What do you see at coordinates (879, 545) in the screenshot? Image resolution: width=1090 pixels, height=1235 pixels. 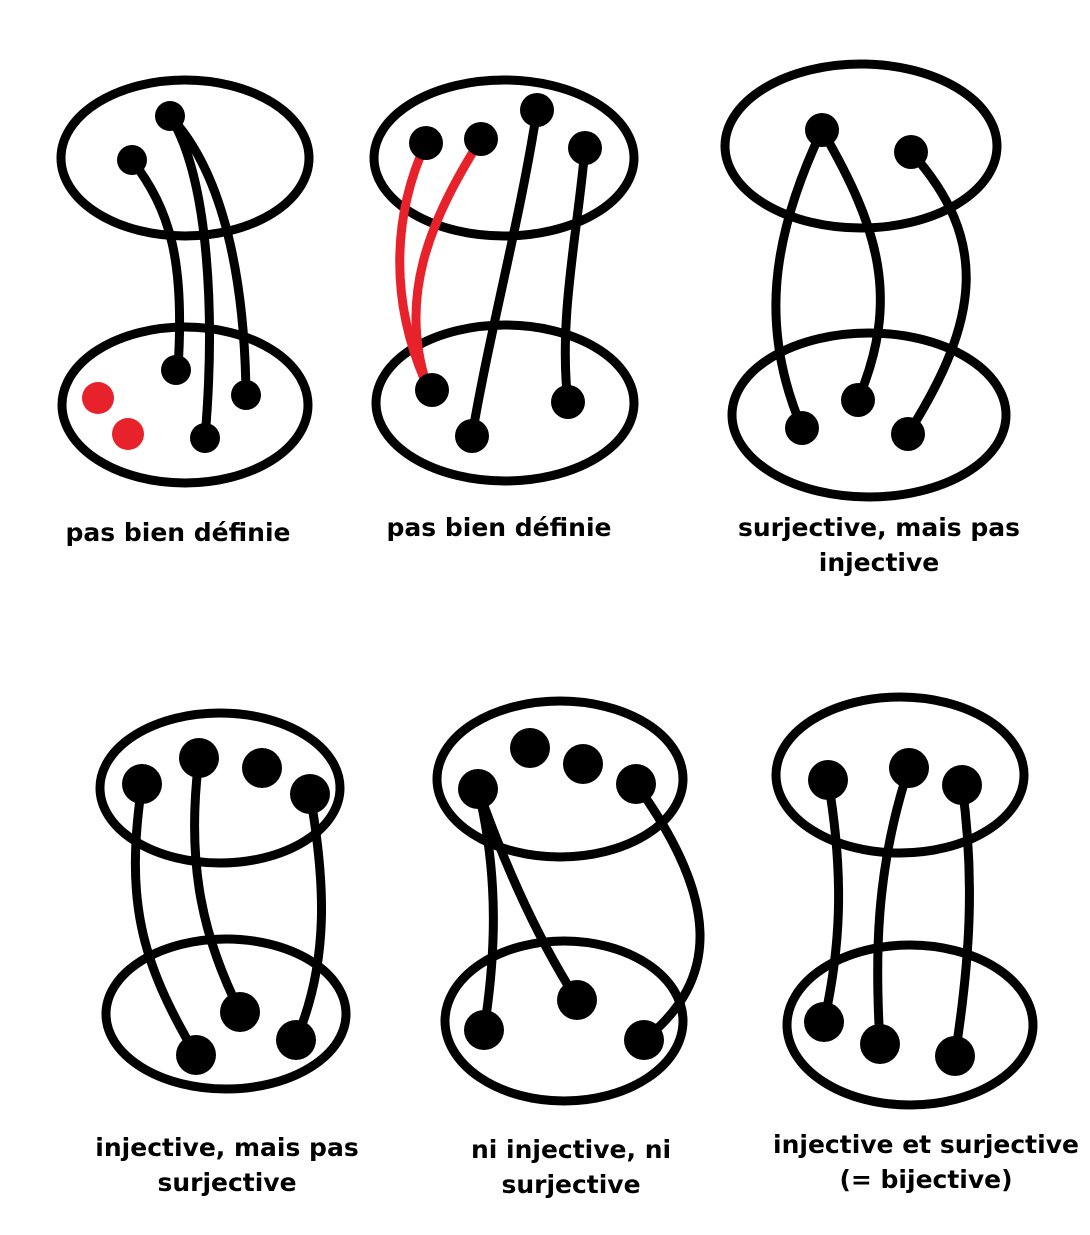 I see `caption-diagram-3: surjective, mais pas injective` at bounding box center [879, 545].